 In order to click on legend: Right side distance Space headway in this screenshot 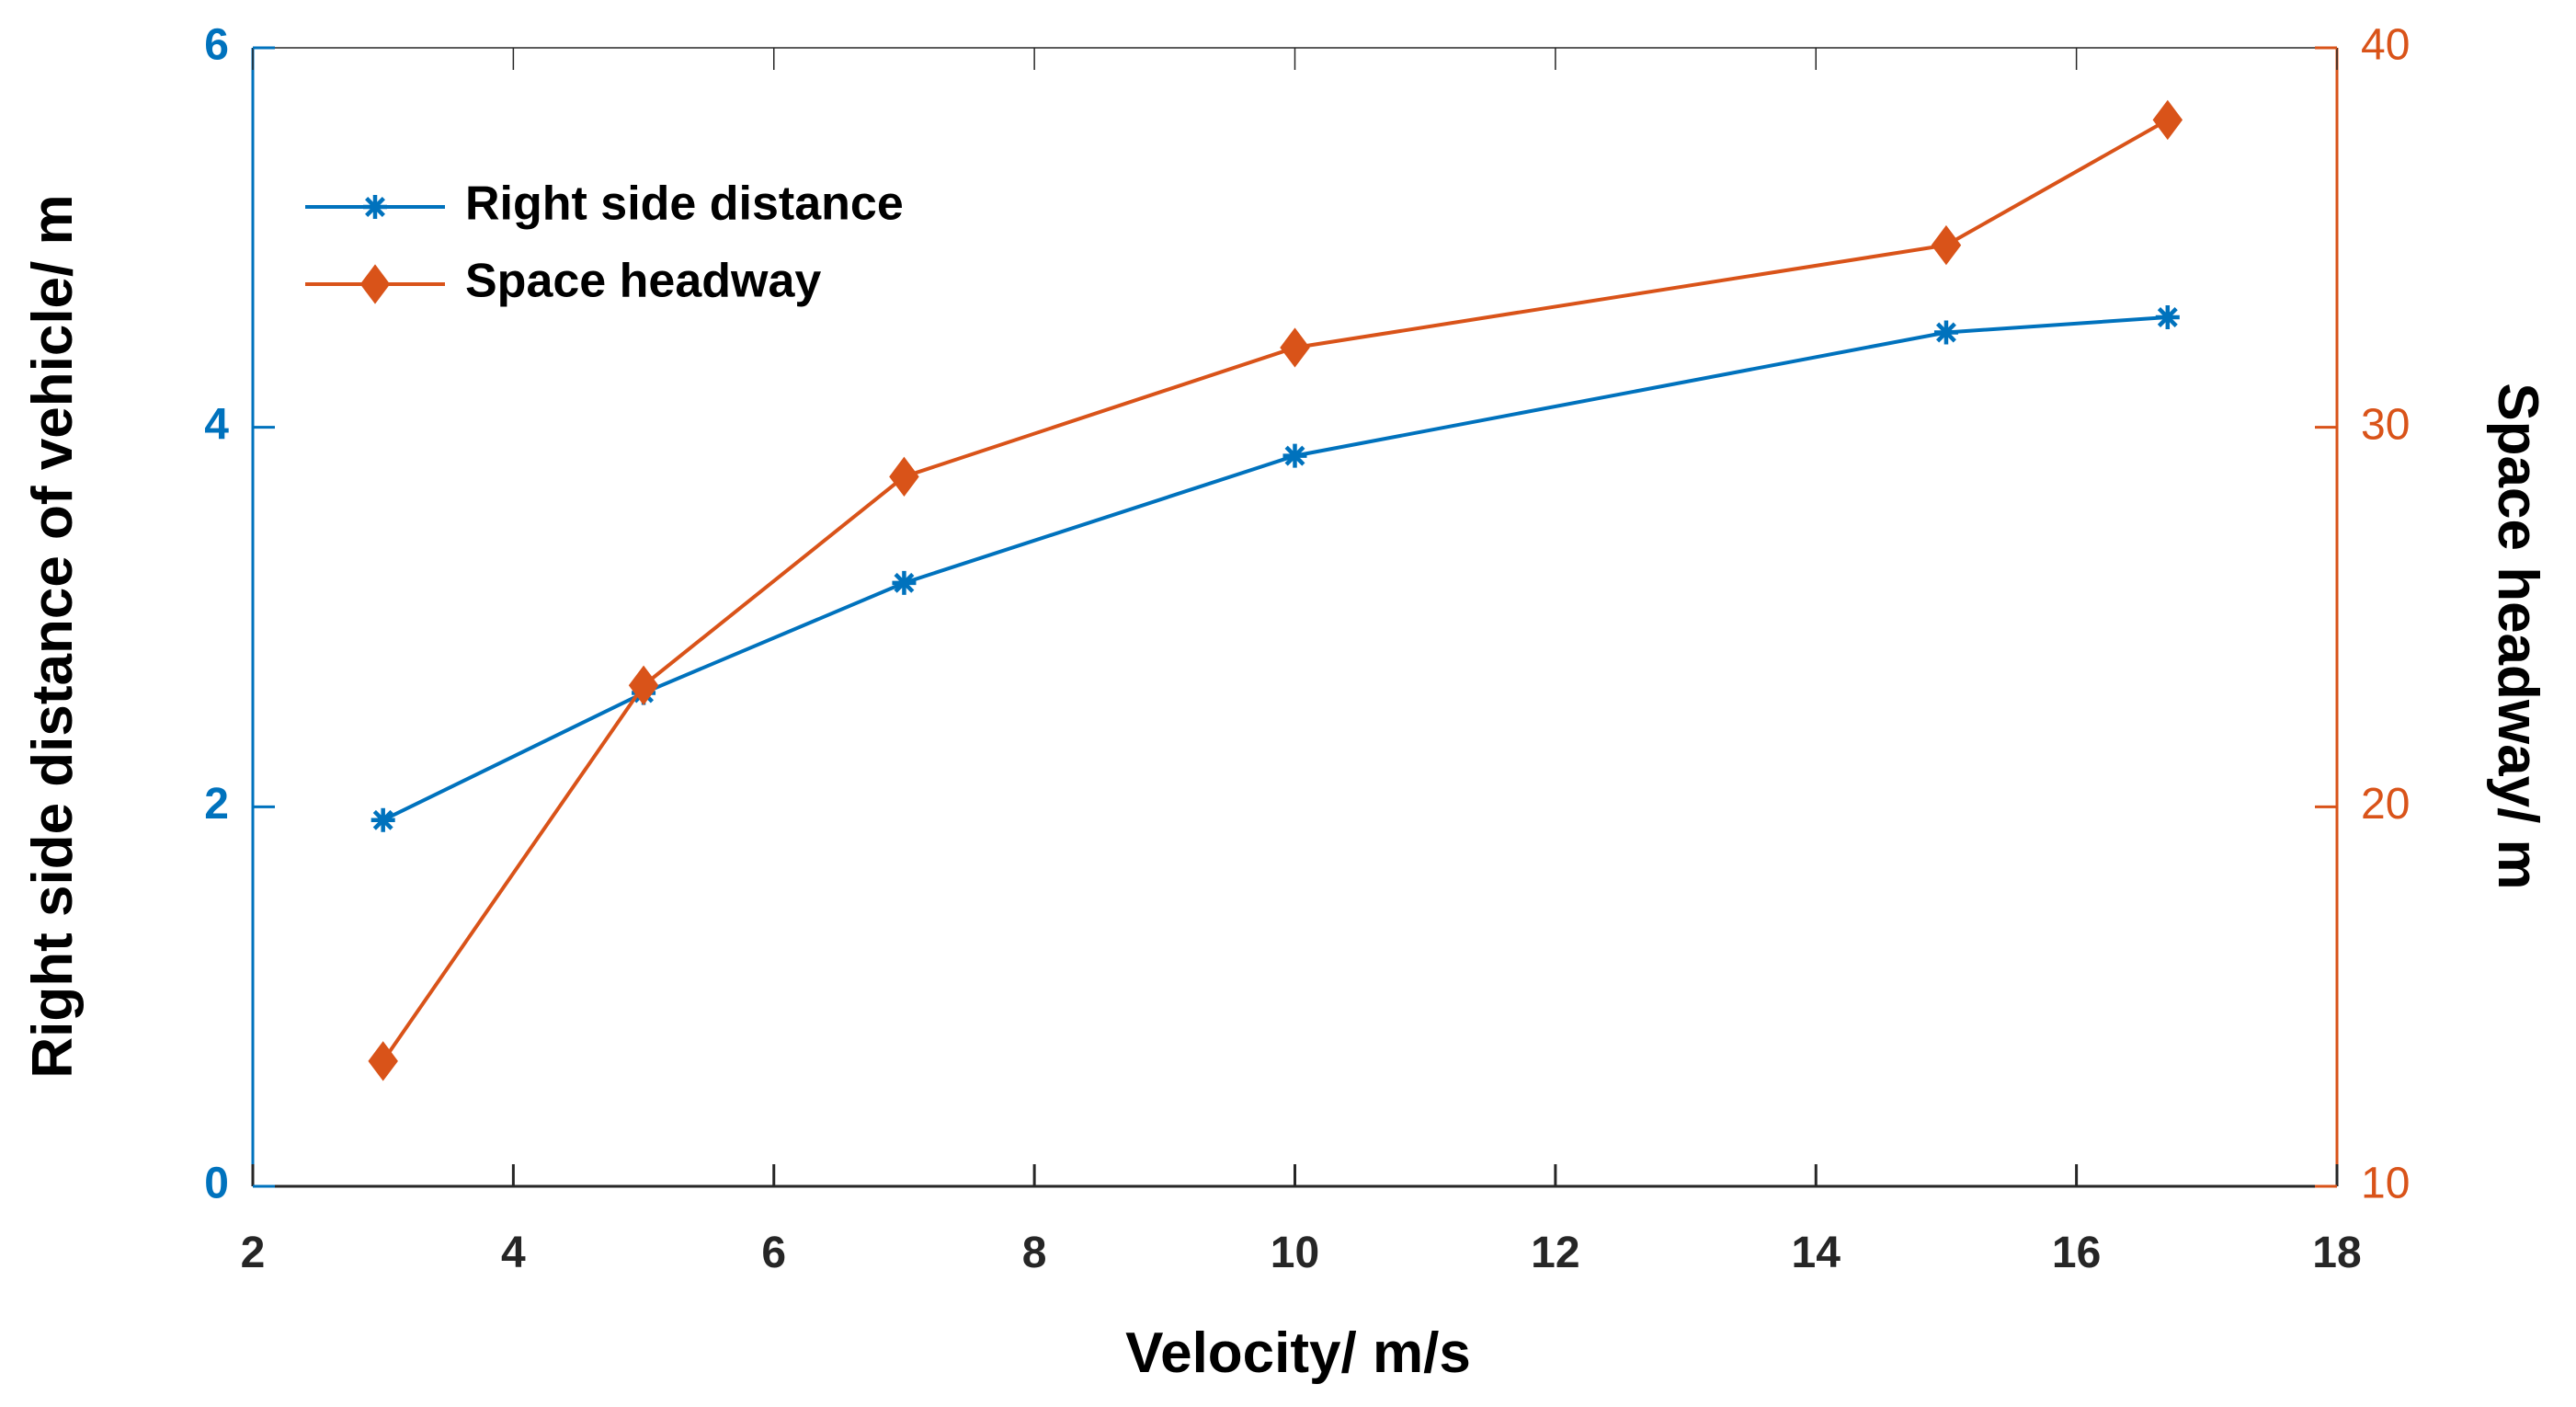, I will do `click(604, 243)`.